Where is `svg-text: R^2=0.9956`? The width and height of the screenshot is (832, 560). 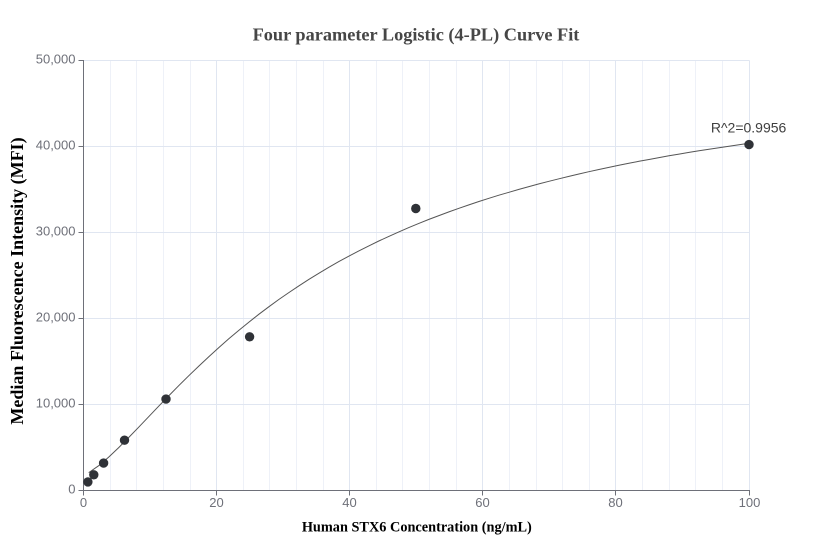 svg-text: R^2=0.9956 is located at coordinates (749, 128).